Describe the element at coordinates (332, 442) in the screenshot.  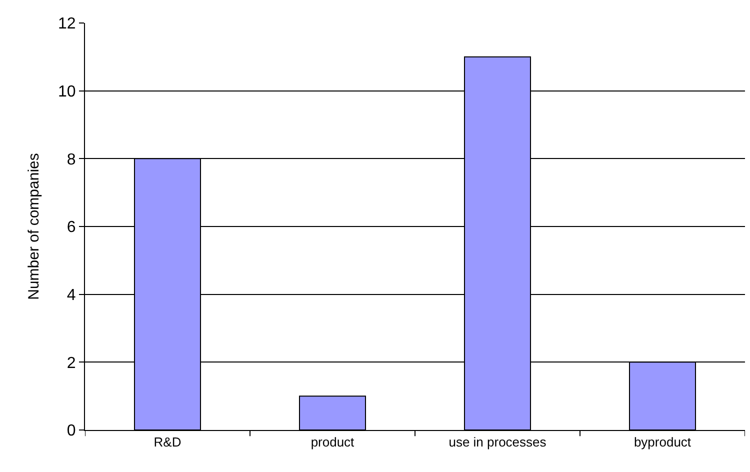
I see `x-tick-label: product` at that location.